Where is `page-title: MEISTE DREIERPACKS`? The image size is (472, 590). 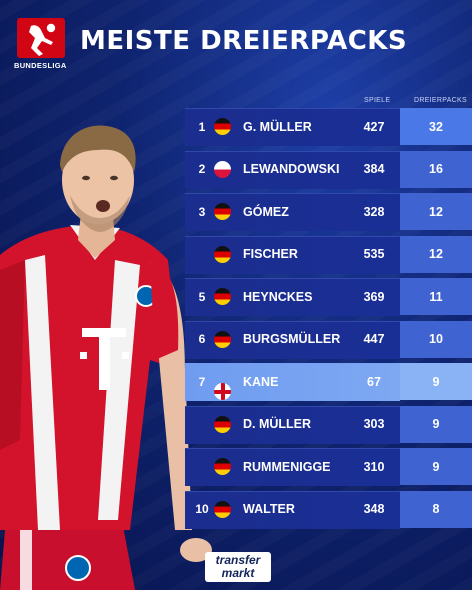 page-title: MEISTE DREIERPACKS is located at coordinates (244, 41).